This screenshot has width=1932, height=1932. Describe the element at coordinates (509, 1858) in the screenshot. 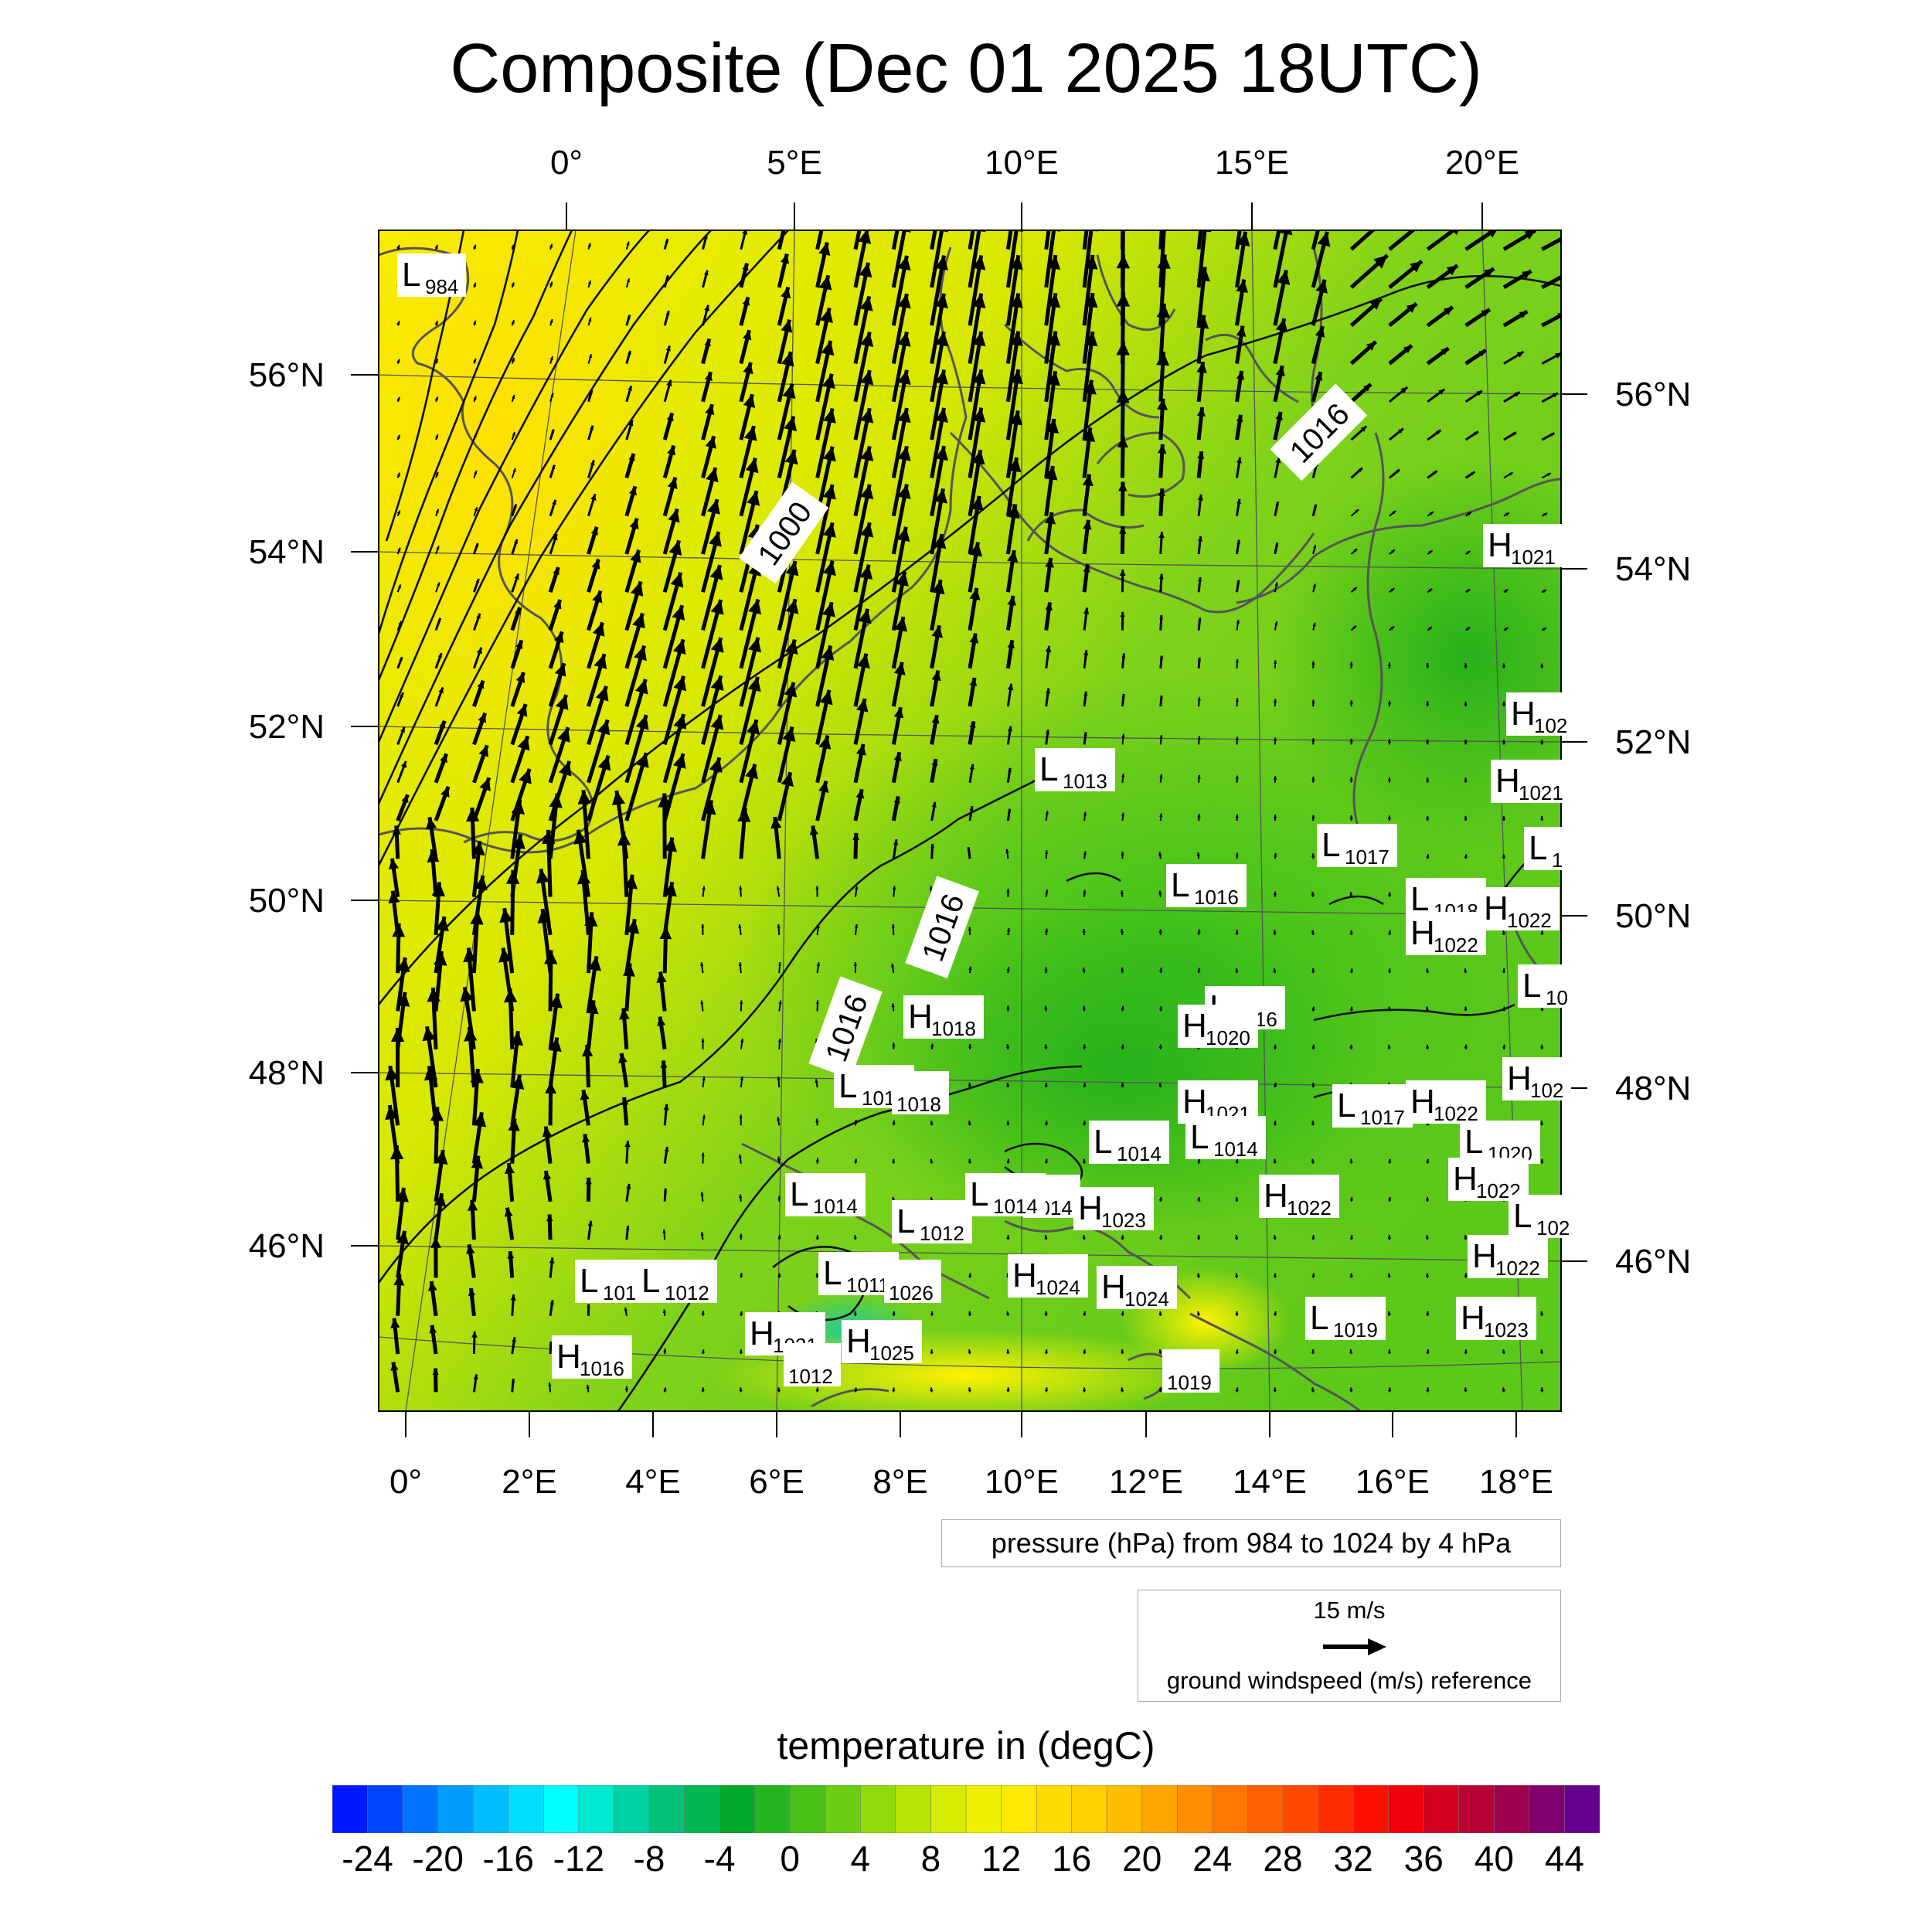

I see `colorbar-tick-label: -16` at that location.